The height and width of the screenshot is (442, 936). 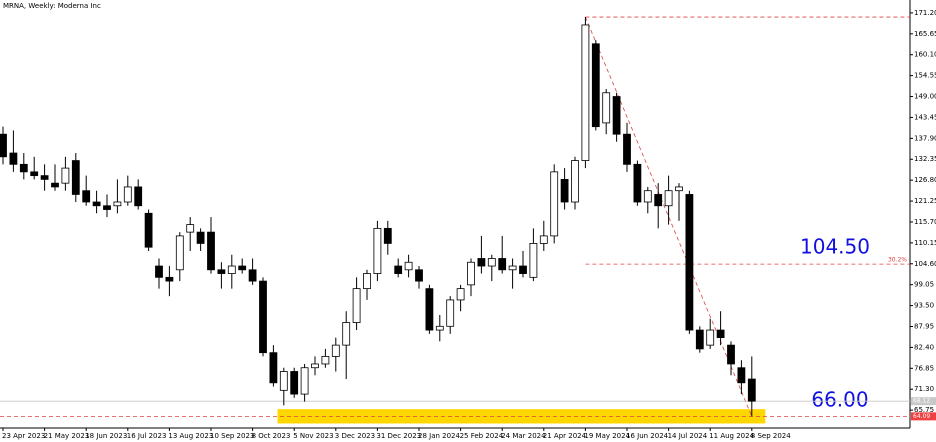 I want to click on x-tick-label: 10 Sep 2023, so click(x=232, y=436).